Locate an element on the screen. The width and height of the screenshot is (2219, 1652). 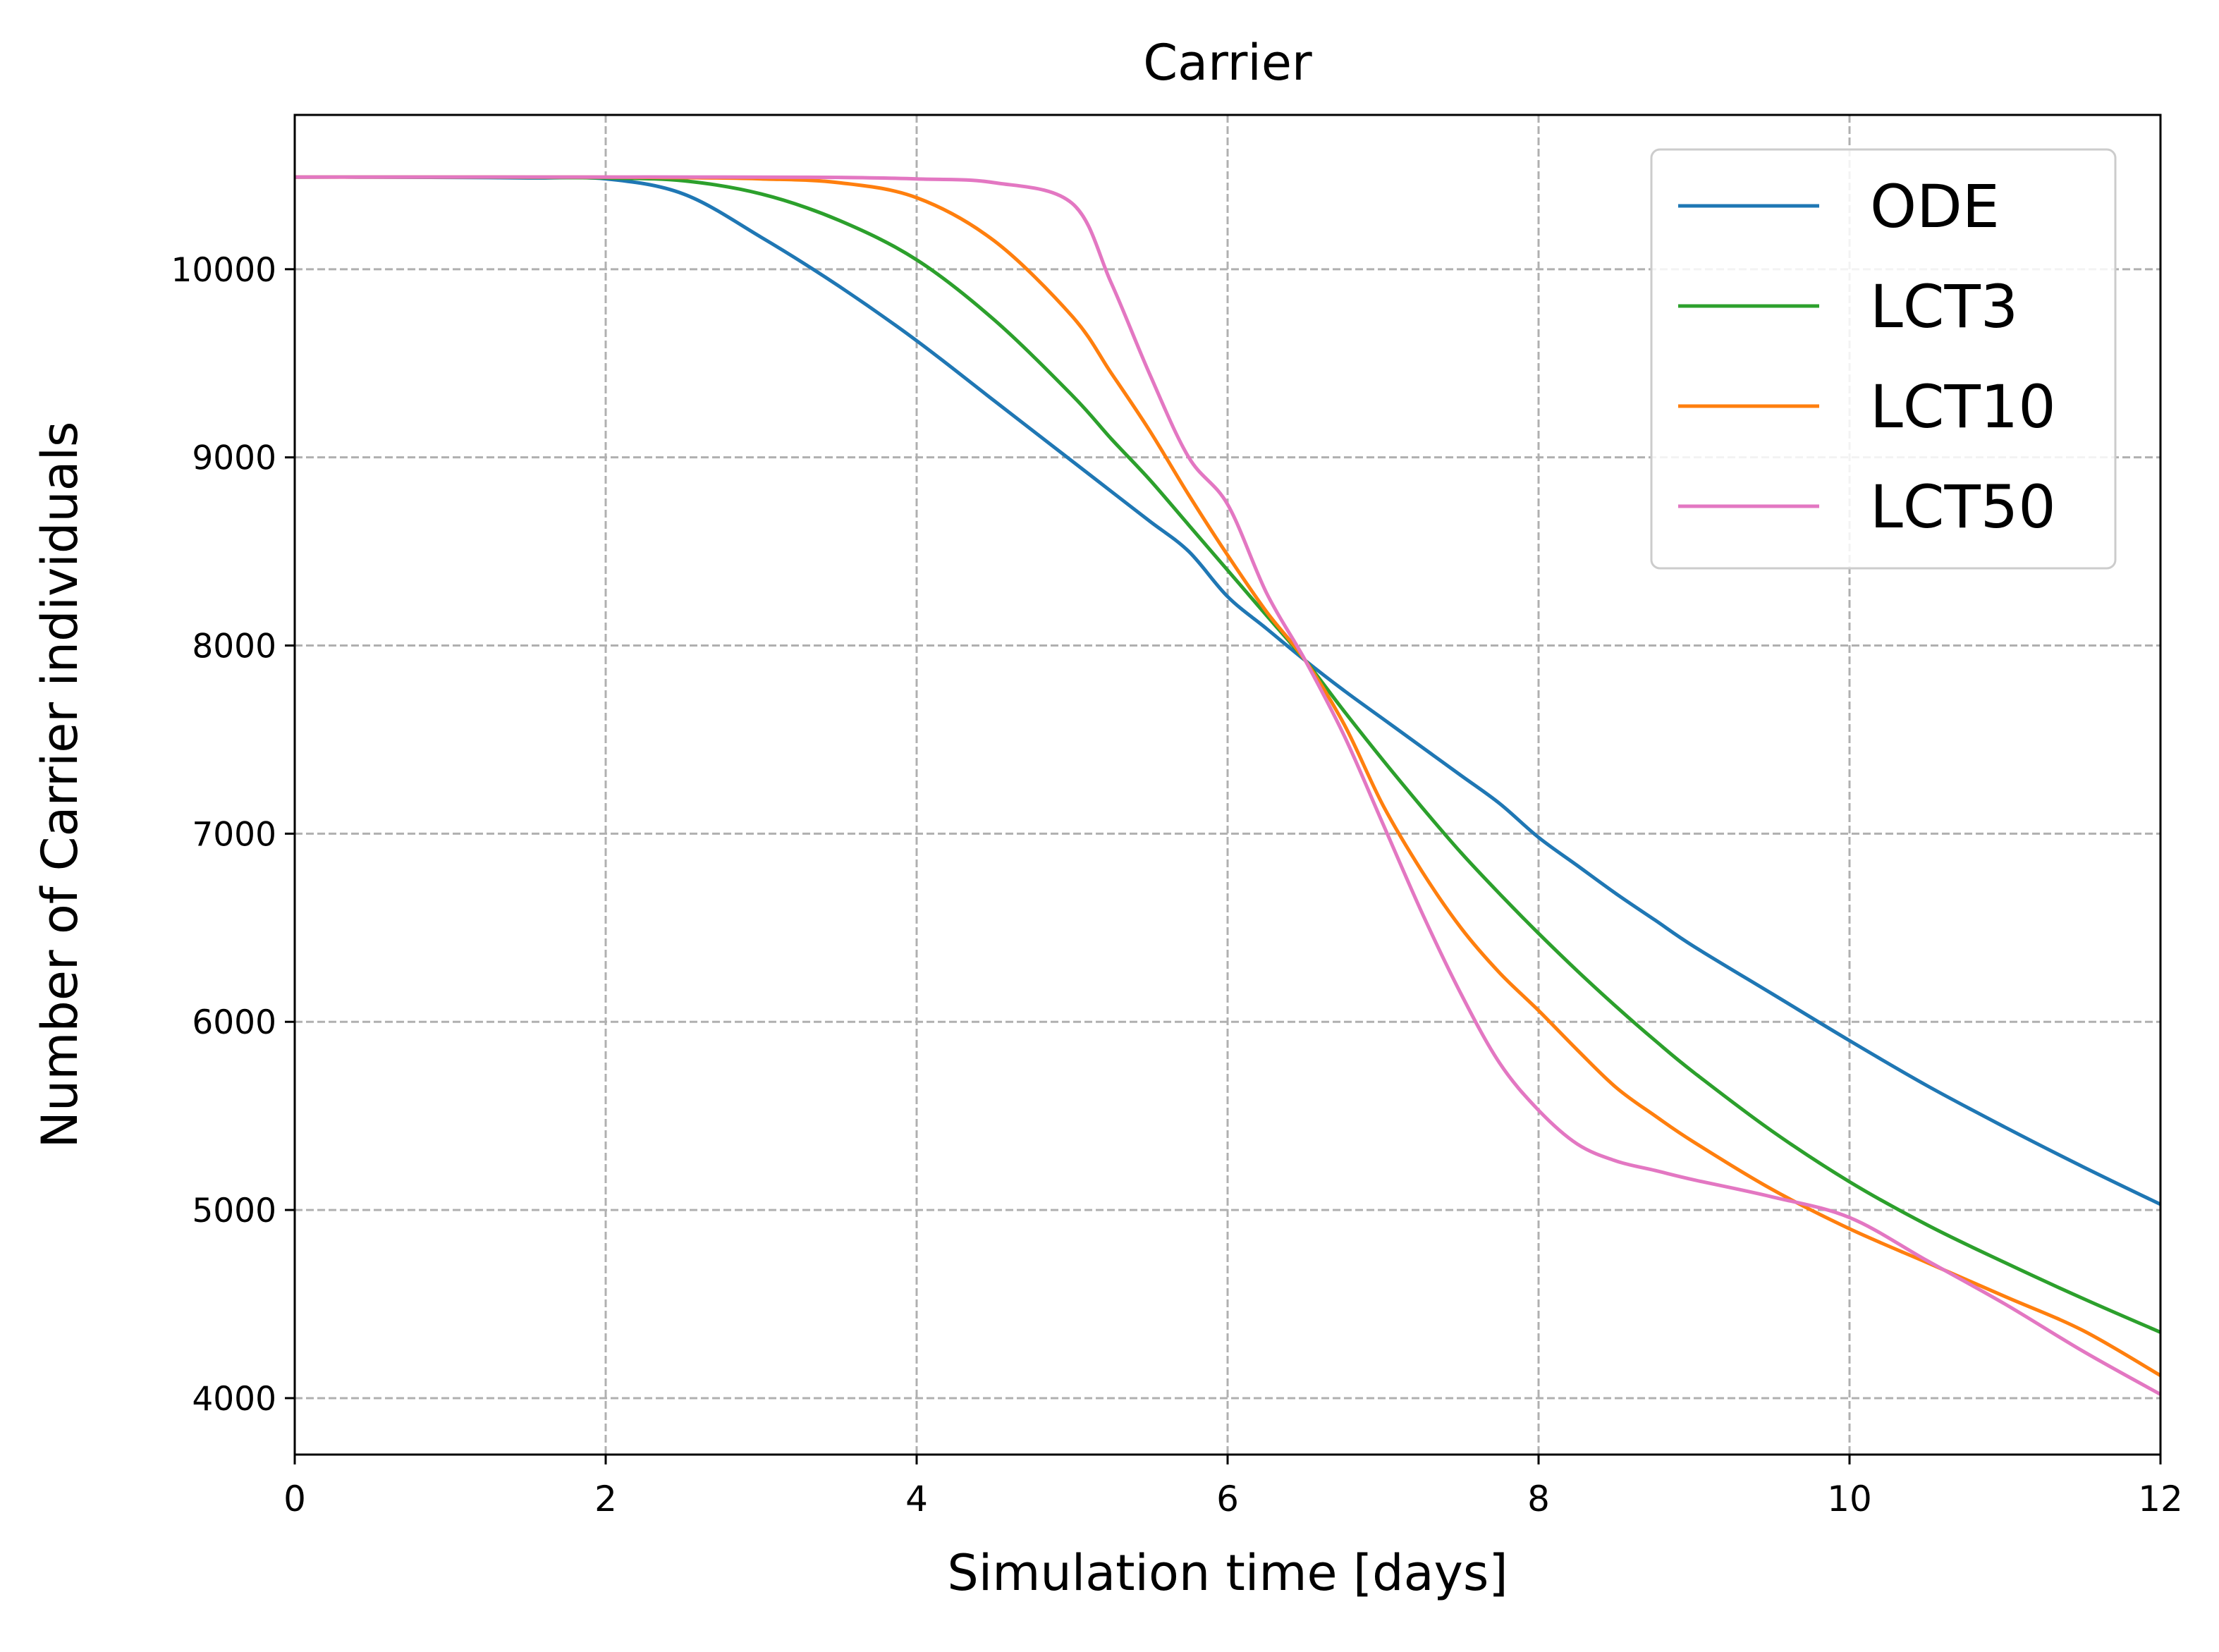
legend-item-lct50: LCT50 is located at coordinates (1867, 507).